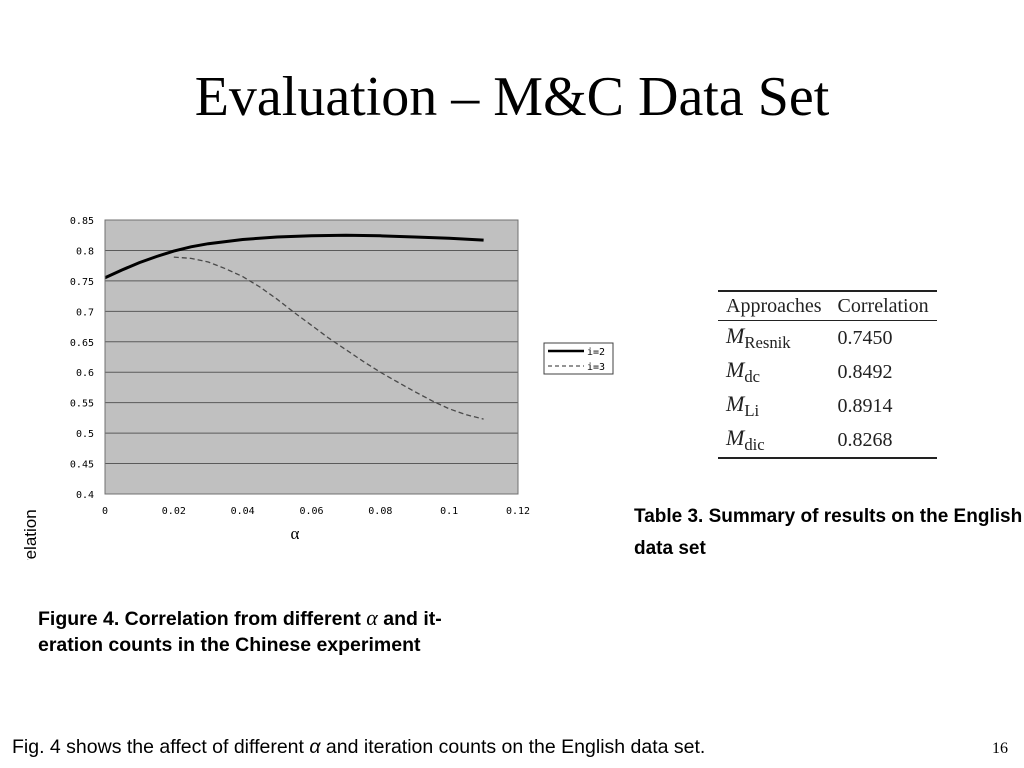  Describe the element at coordinates (294, 256) in the screenshot. I see `series-line-i=2` at that location.